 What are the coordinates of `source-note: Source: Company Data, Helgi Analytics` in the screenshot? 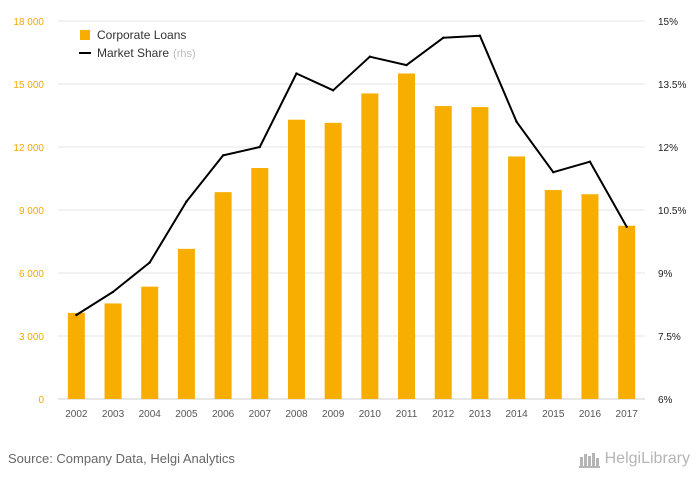 It's located at (121, 458).